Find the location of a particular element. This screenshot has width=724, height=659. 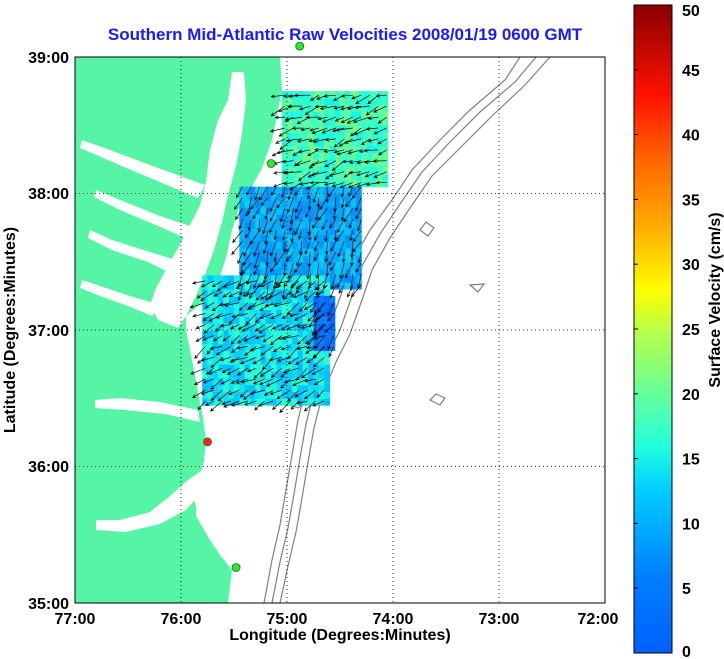

velocity-field is located at coordinates (289, 252).